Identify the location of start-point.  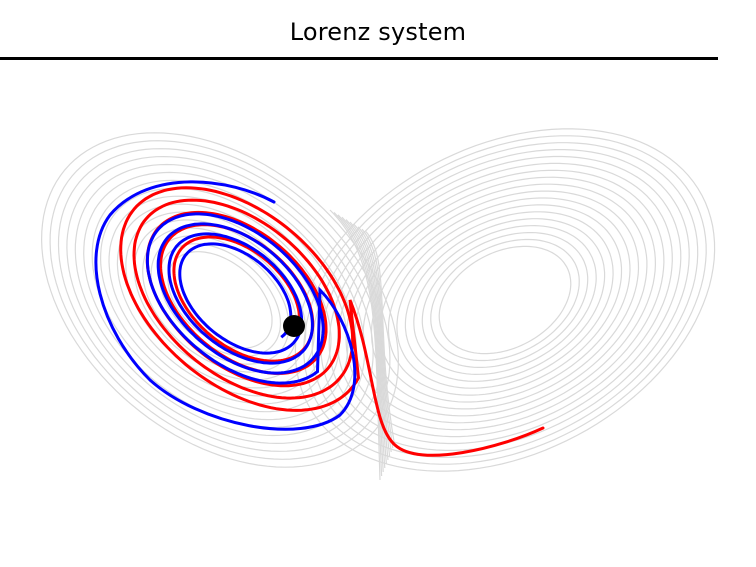
(294, 326).